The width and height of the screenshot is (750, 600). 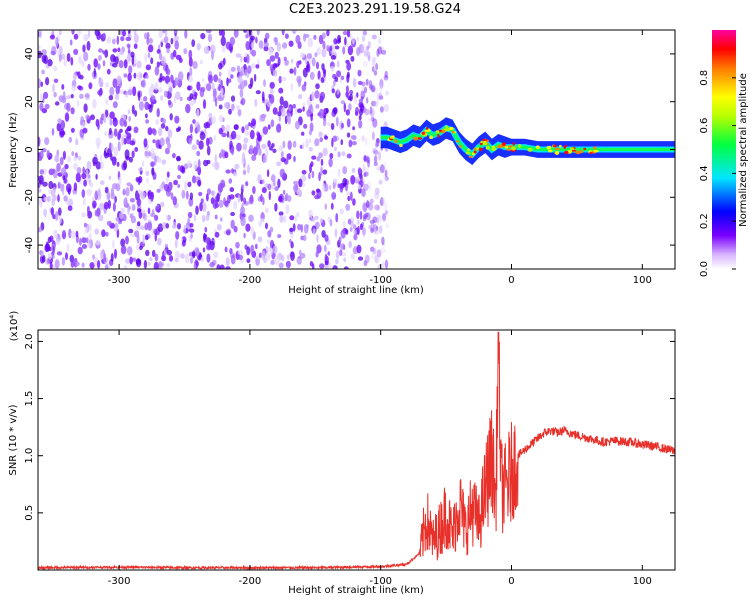 I want to click on spectrogram-x-label: Height of straight line (km), so click(x=356, y=290).